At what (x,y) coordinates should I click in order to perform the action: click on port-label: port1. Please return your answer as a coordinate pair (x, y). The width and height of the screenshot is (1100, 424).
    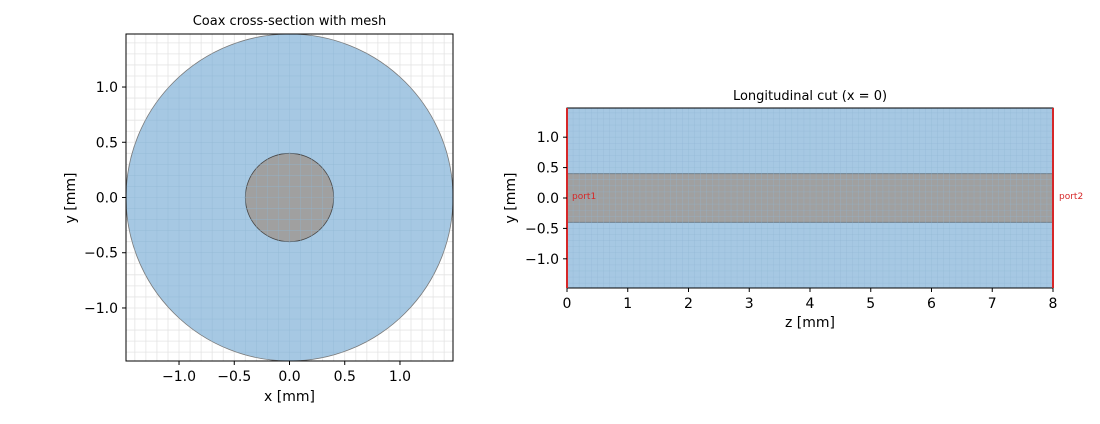
    Looking at the image, I should click on (584, 197).